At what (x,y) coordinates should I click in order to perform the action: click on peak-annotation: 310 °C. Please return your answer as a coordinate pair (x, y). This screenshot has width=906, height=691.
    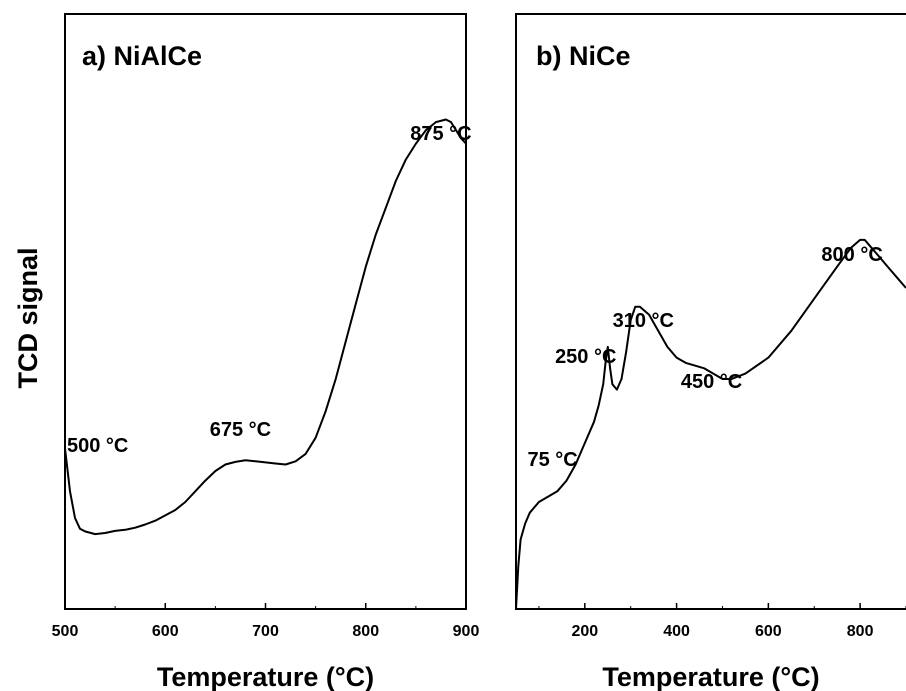
    Looking at the image, I should click on (643, 321).